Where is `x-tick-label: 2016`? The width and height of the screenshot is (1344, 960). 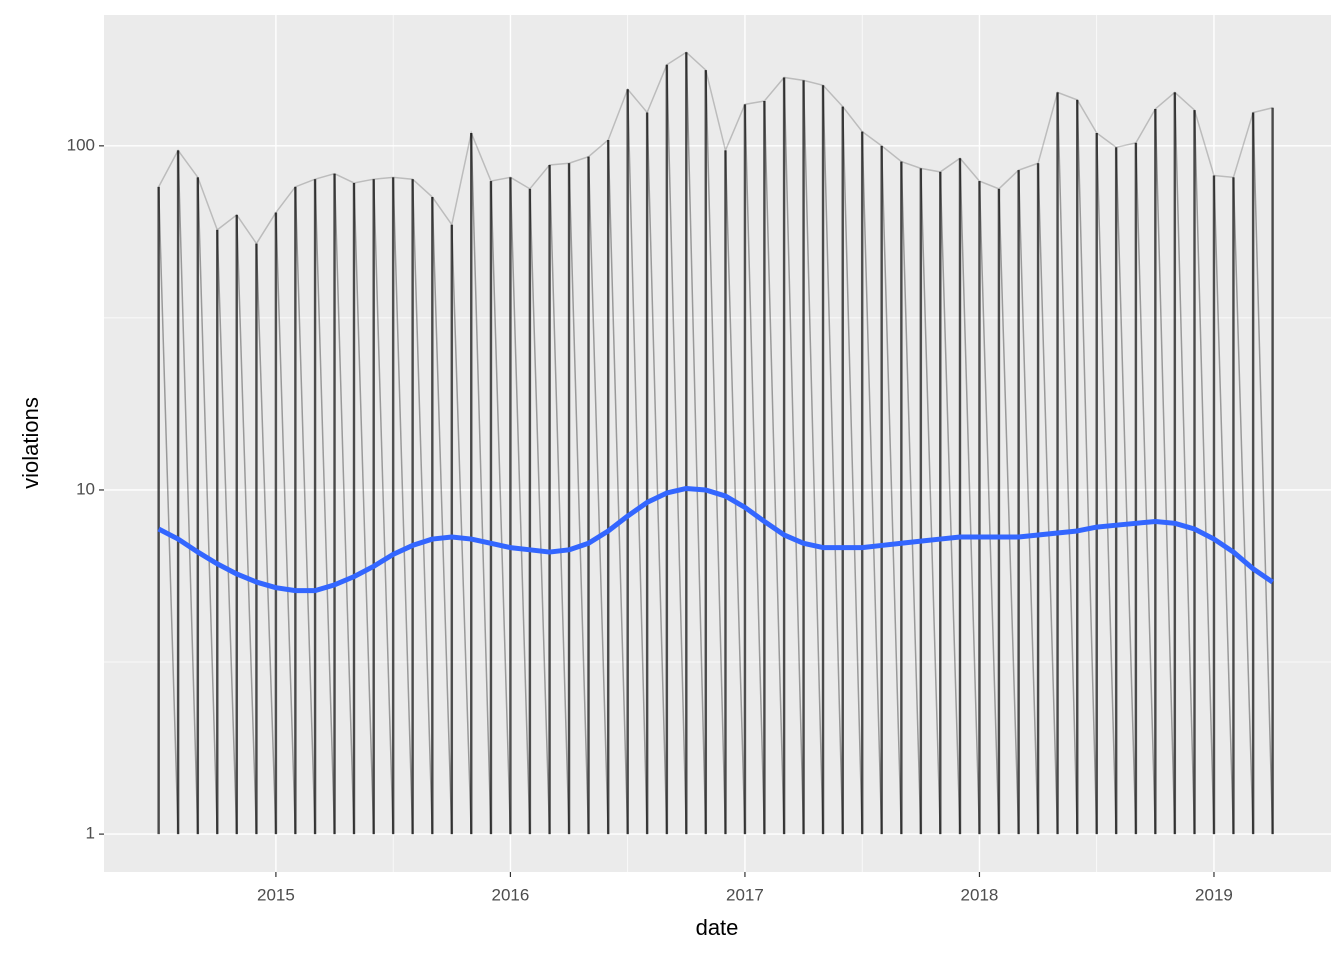
x-tick-label: 2016 is located at coordinates (511, 894).